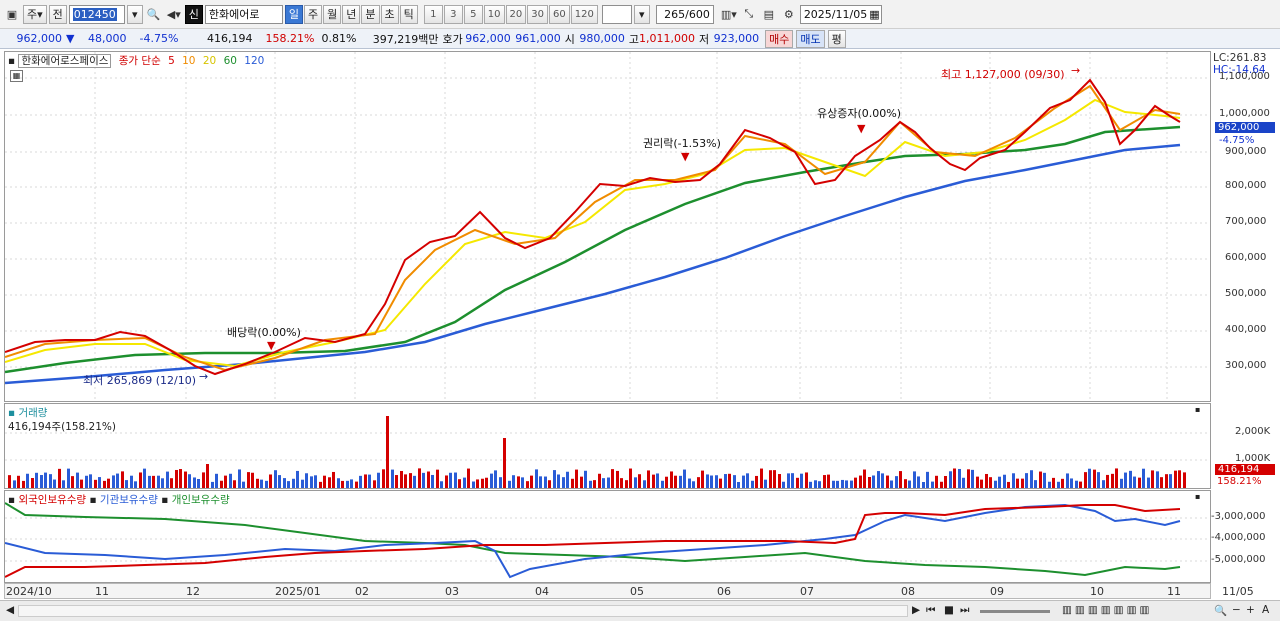 Image resolution: width=1280 pixels, height=621 pixels. I want to click on stop-icon: ■, so click(949, 610).